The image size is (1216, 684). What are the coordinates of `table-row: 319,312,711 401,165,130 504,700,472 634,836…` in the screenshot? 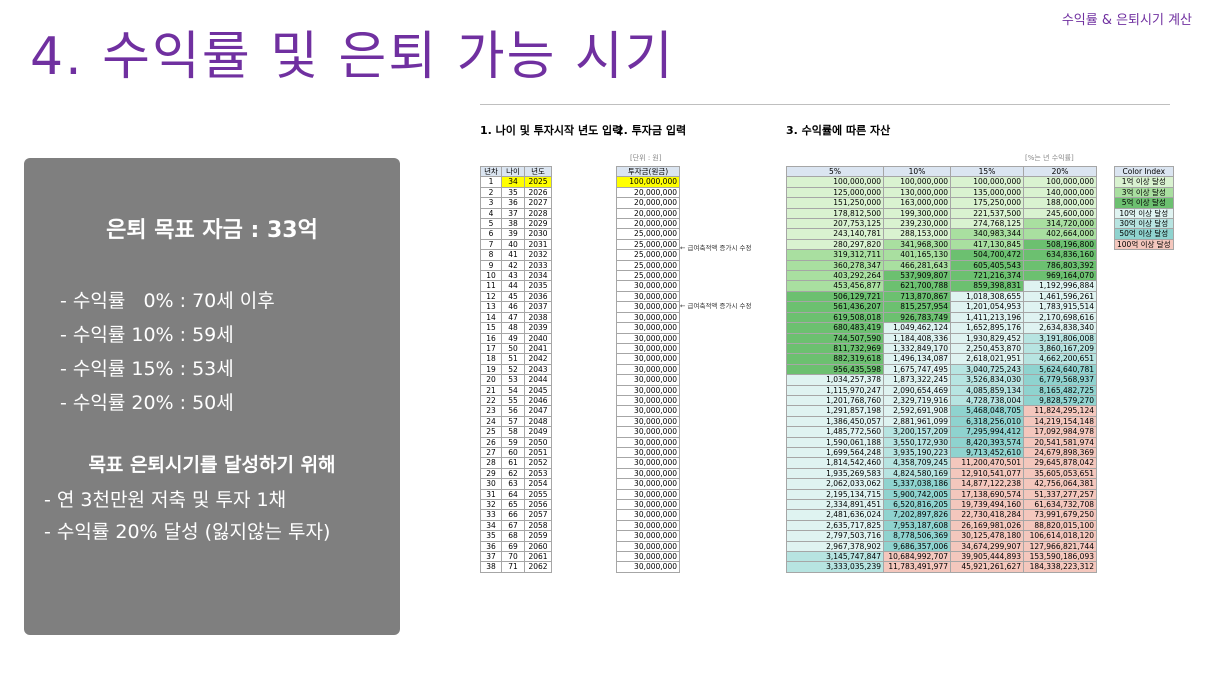 It's located at (941, 255).